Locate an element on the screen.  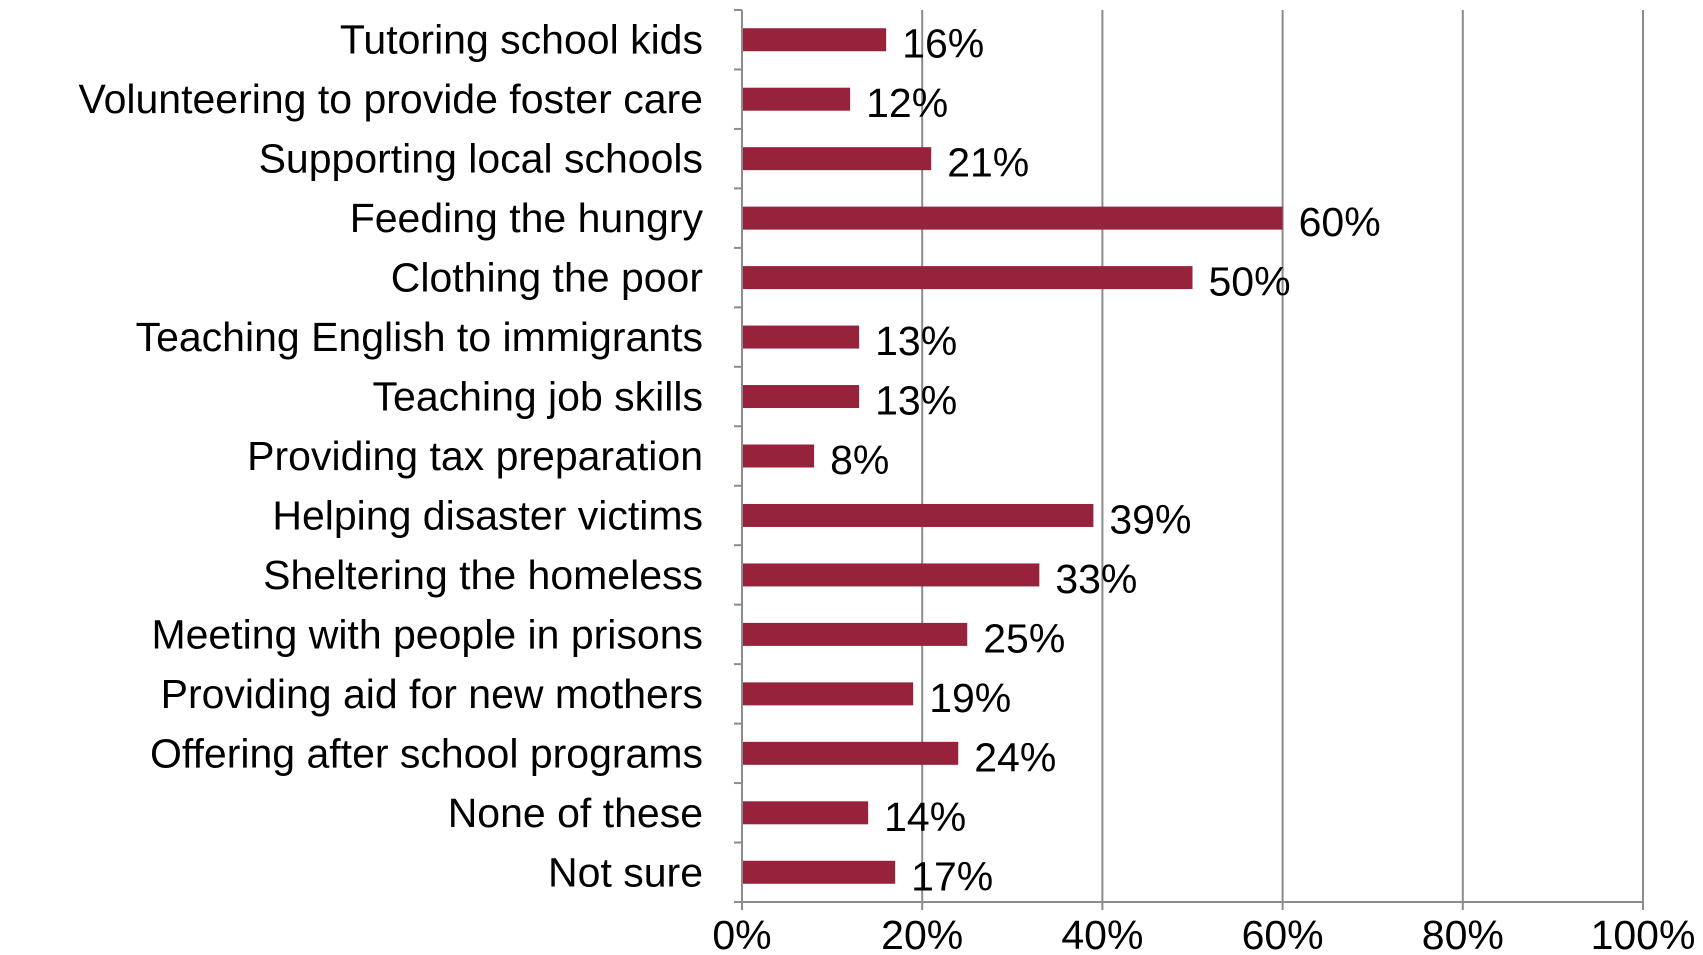
x-tick-label: 40% is located at coordinates (1102, 933).